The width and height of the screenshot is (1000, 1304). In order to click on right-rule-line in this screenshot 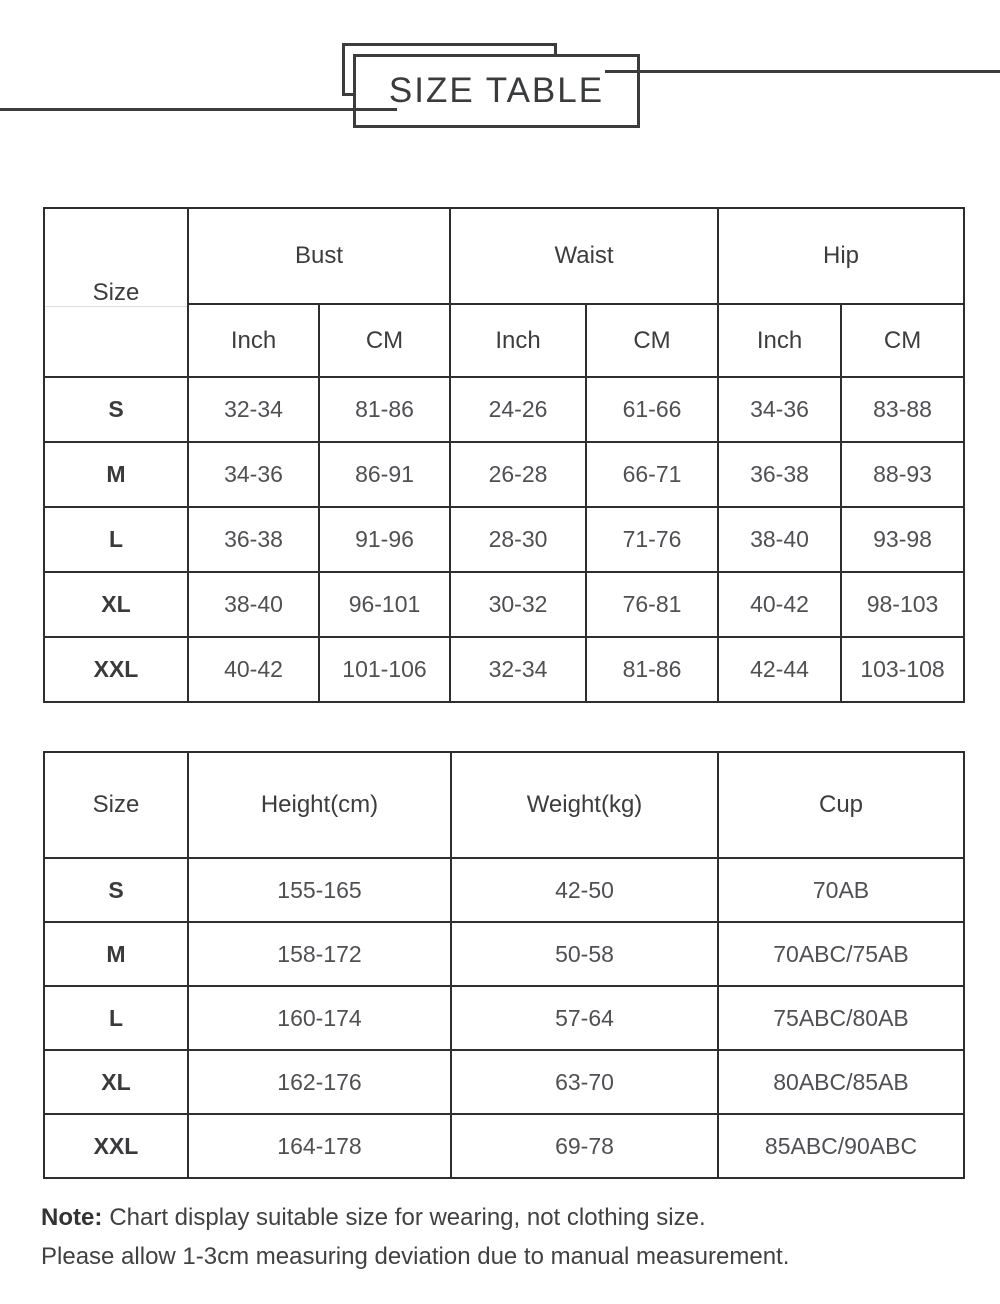, I will do `click(802, 71)`.